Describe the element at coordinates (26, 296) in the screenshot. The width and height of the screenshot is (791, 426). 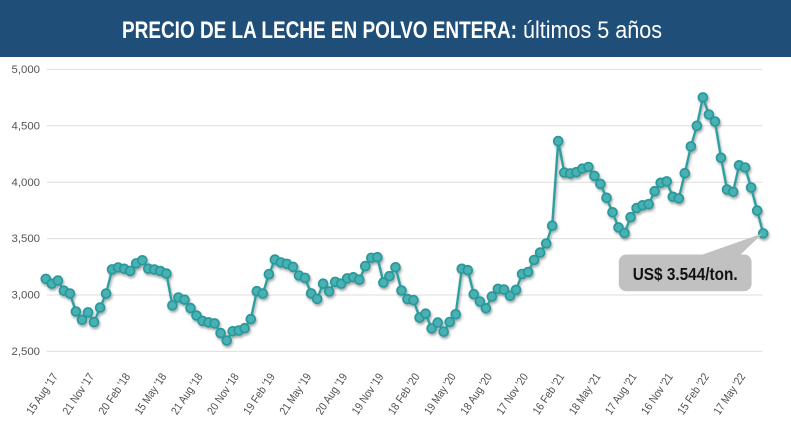
I see `svg-text: 3,000` at that location.